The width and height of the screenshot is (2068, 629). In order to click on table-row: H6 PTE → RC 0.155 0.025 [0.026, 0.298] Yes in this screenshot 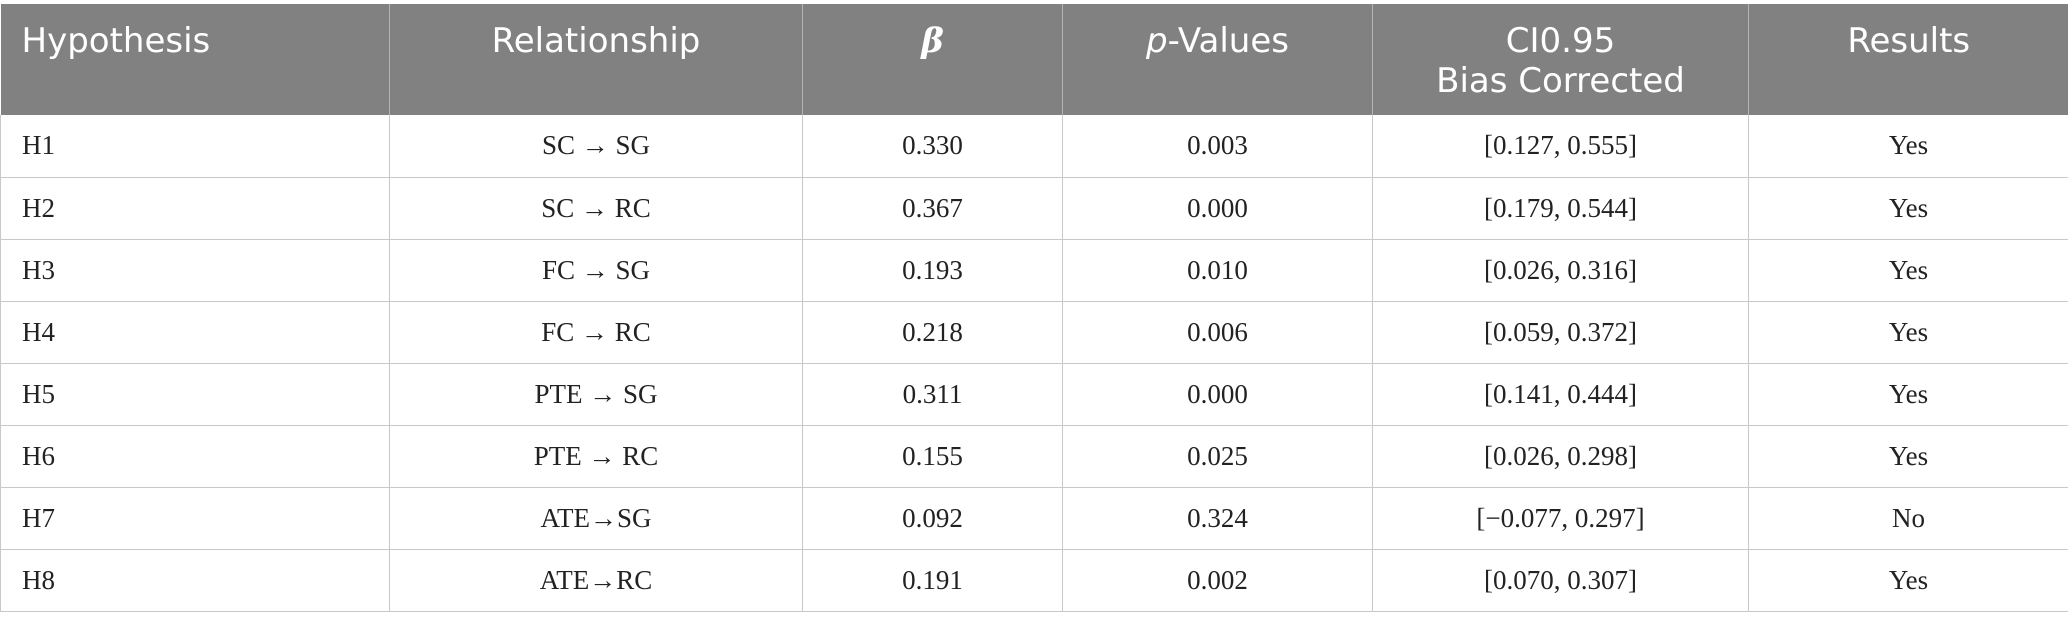, I will do `click(1034, 456)`.